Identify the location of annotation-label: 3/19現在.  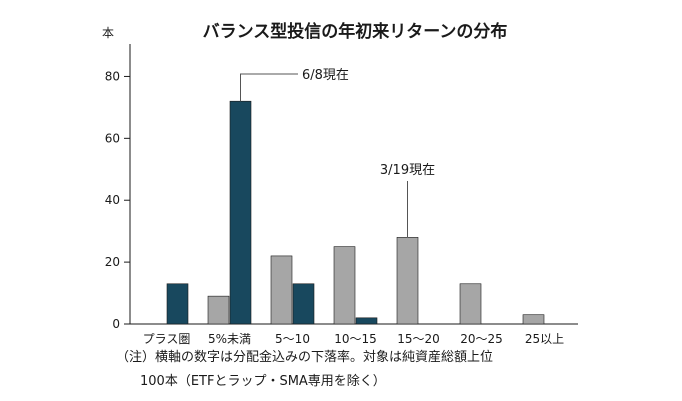
(407, 170).